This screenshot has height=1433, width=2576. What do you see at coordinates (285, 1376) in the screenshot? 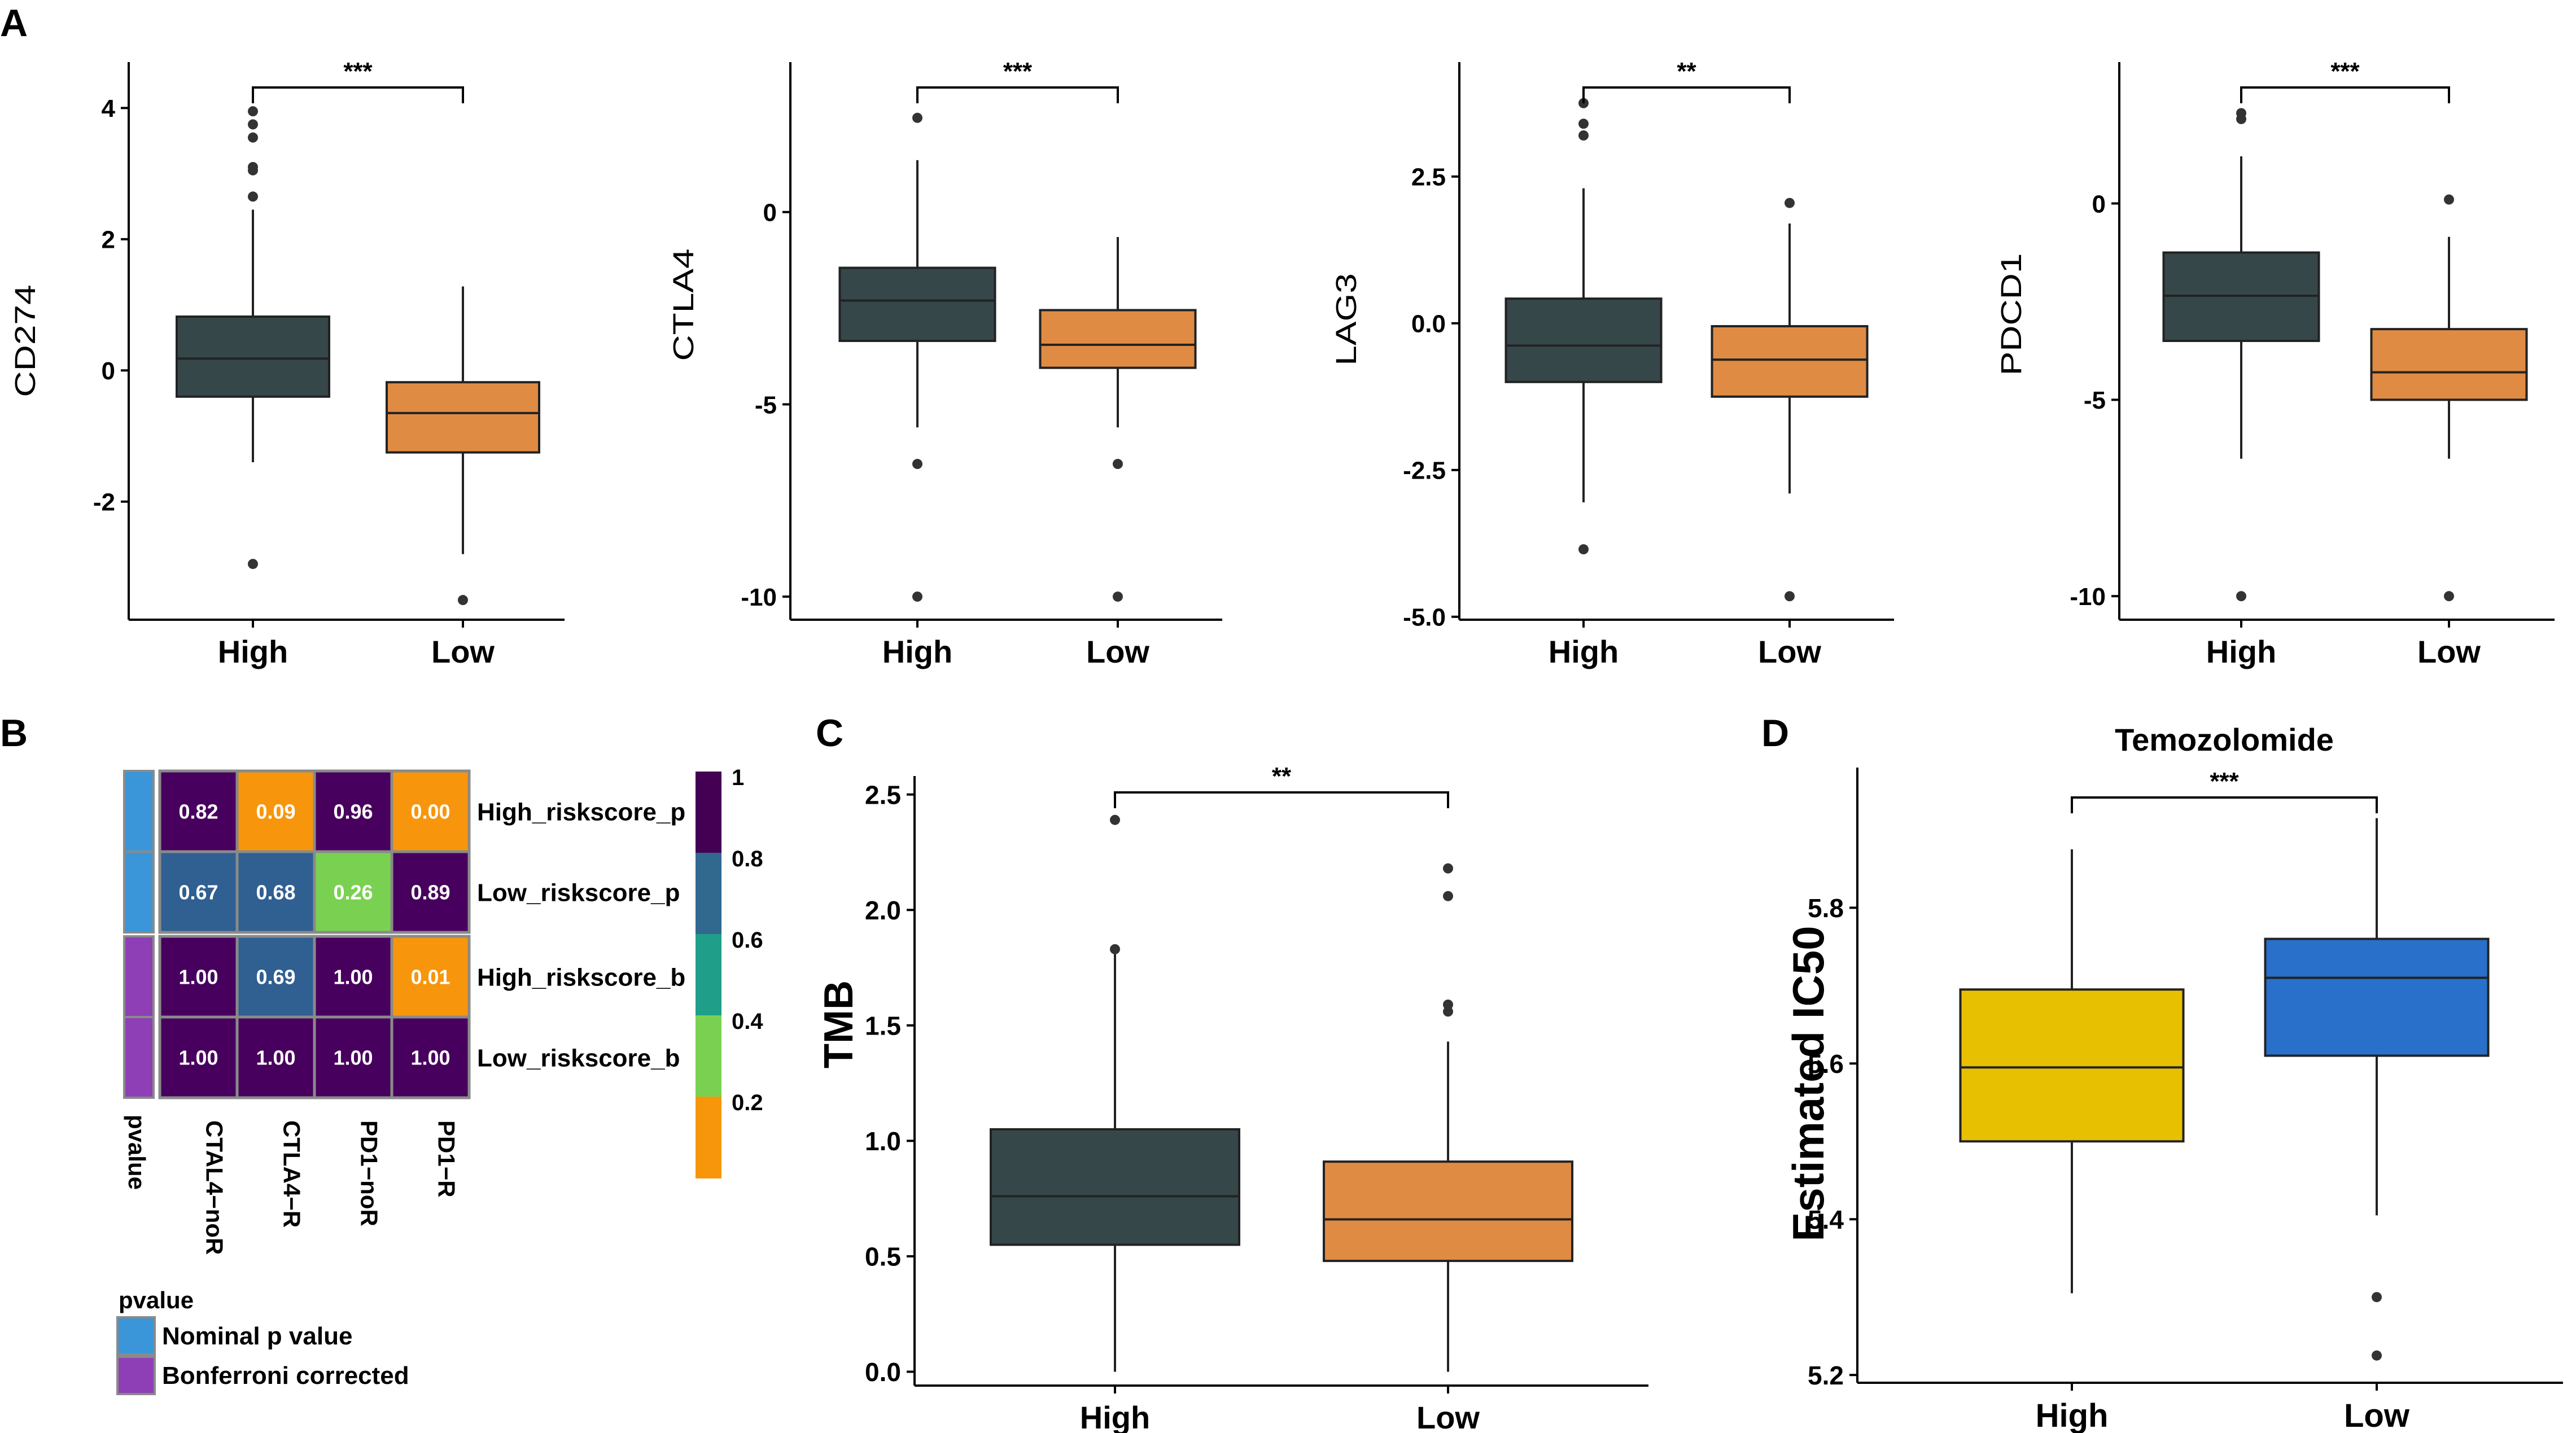
I see `legend-item-label: Bonferroni corrected` at bounding box center [285, 1376].